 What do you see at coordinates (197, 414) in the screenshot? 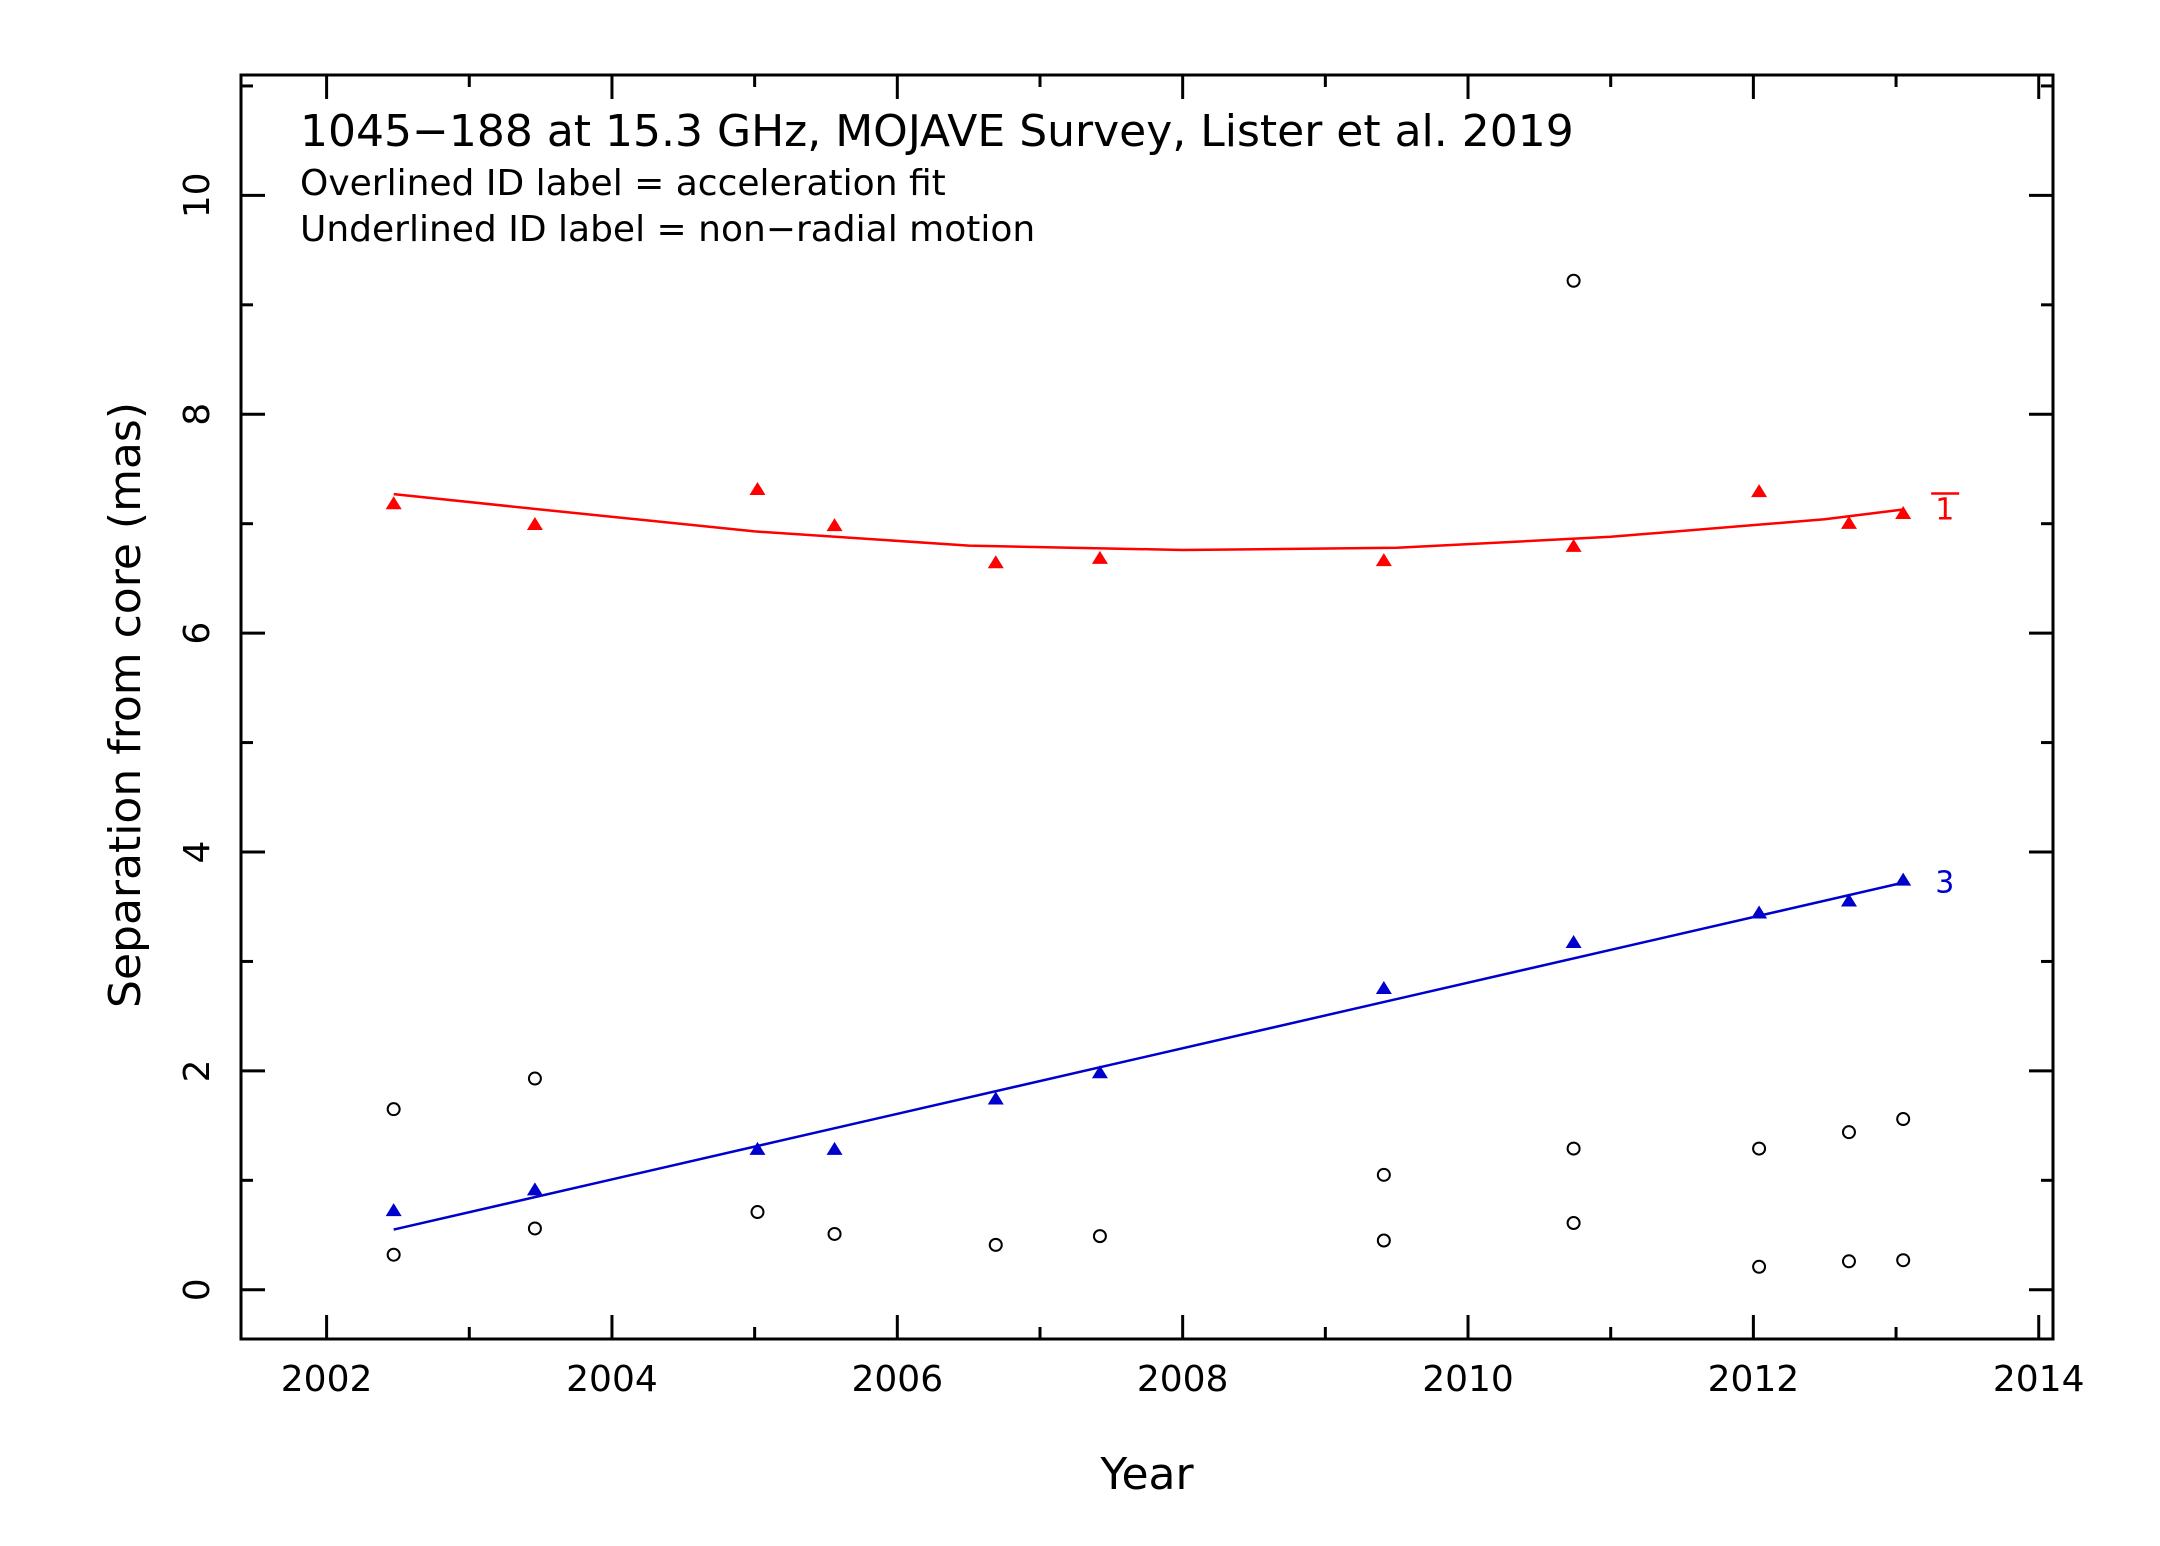
I see `y-tick-label: 8` at bounding box center [197, 414].